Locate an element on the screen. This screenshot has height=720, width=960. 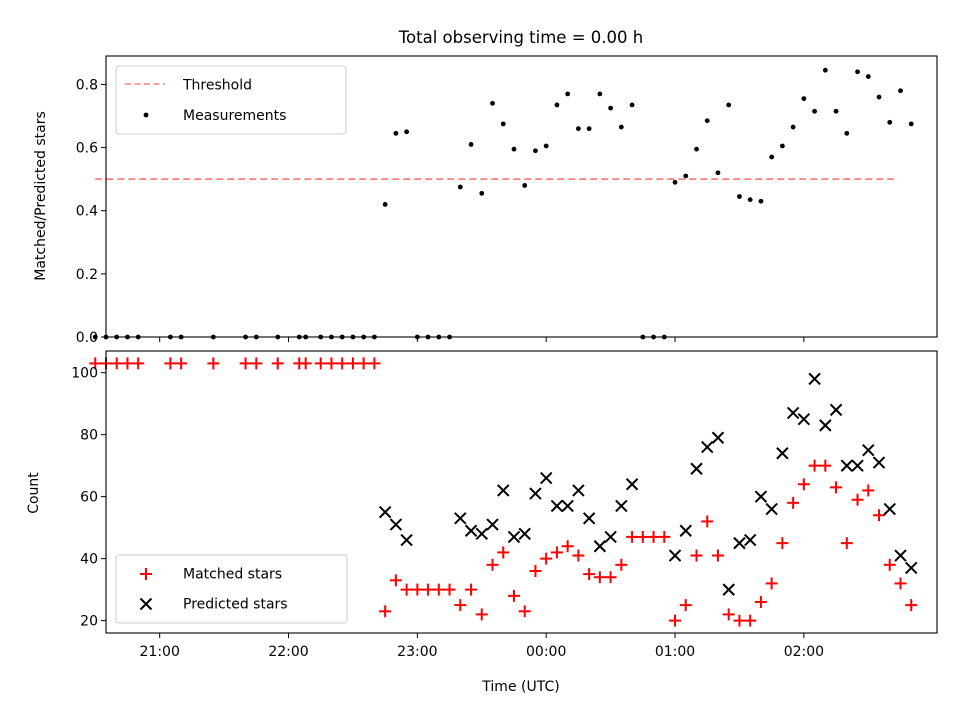
top-y-axis-label: Matched/Predicted stars is located at coordinates (41, 196).